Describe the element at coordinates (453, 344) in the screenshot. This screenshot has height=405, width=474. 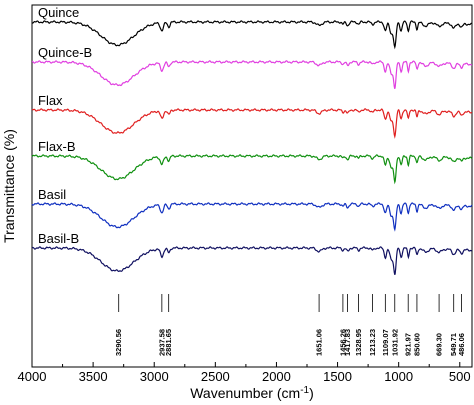
I see `peak-label: 549.71` at that location.